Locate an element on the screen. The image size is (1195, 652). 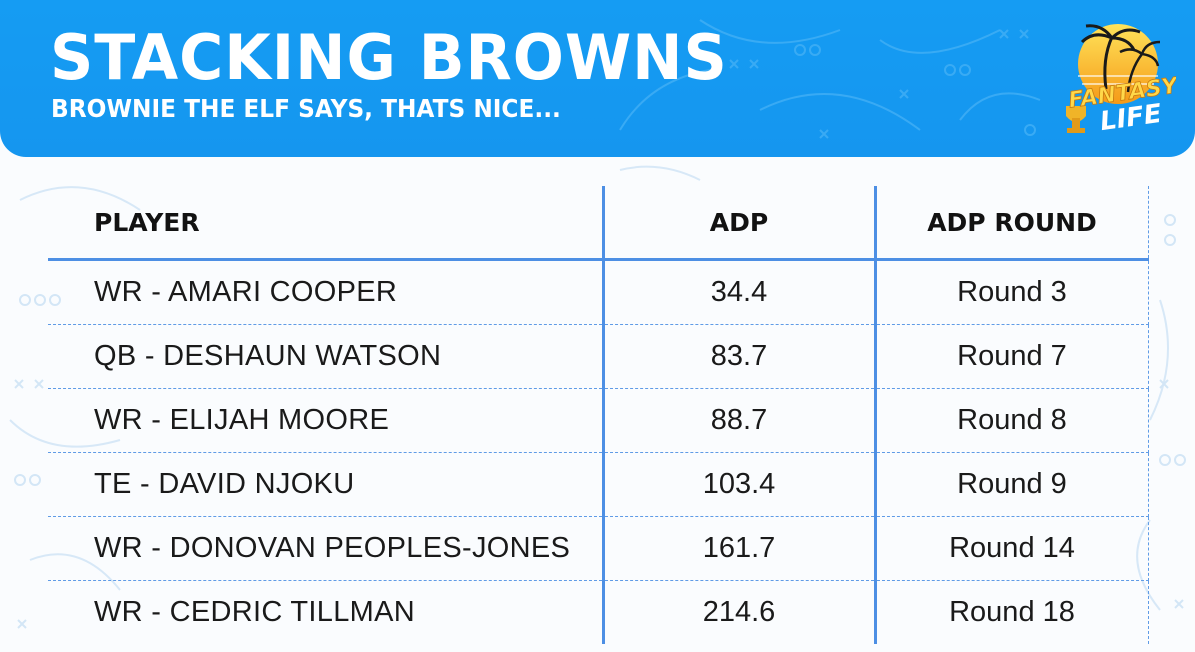
adp-round-cell: Round 8 is located at coordinates (1011, 420).